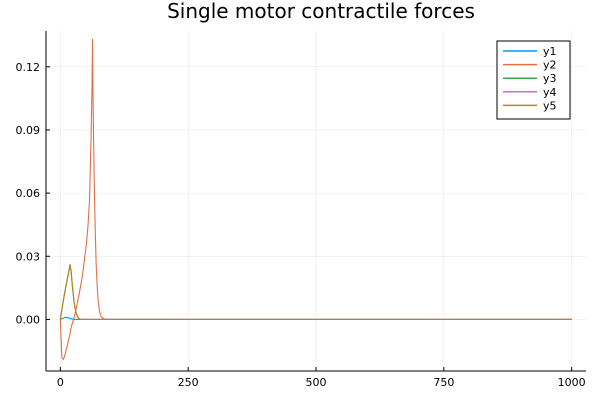  What do you see at coordinates (321, 11) in the screenshot?
I see `chart-title: Single motor contractile forces` at bounding box center [321, 11].